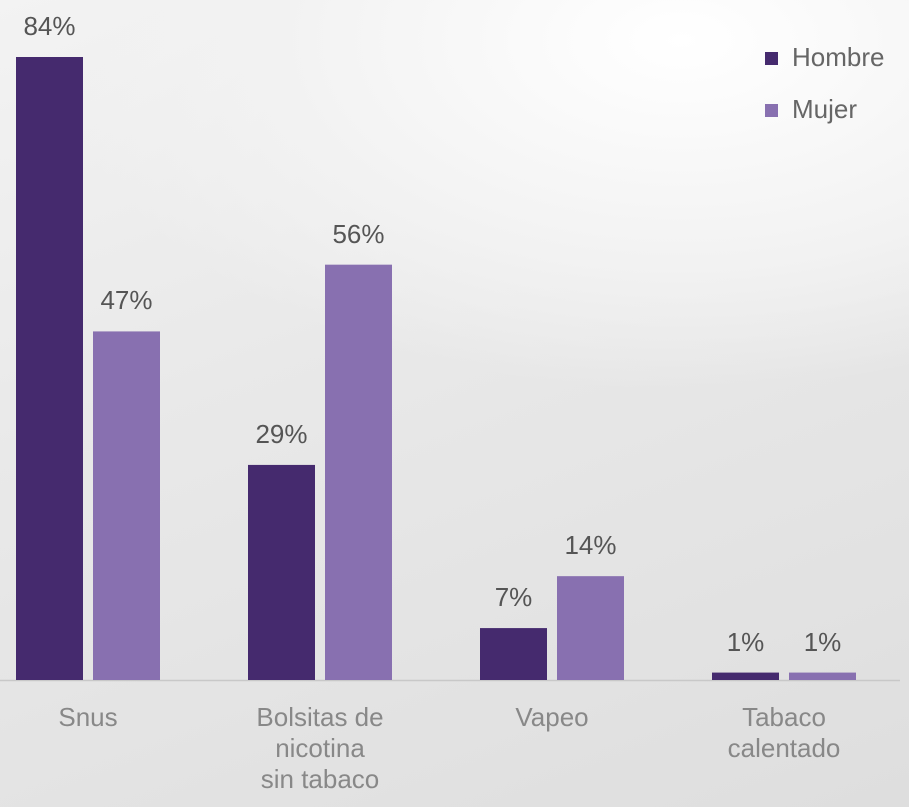 This screenshot has width=909, height=807. Describe the element at coordinates (590, 545) in the screenshot. I see `data-label: 14%` at that location.